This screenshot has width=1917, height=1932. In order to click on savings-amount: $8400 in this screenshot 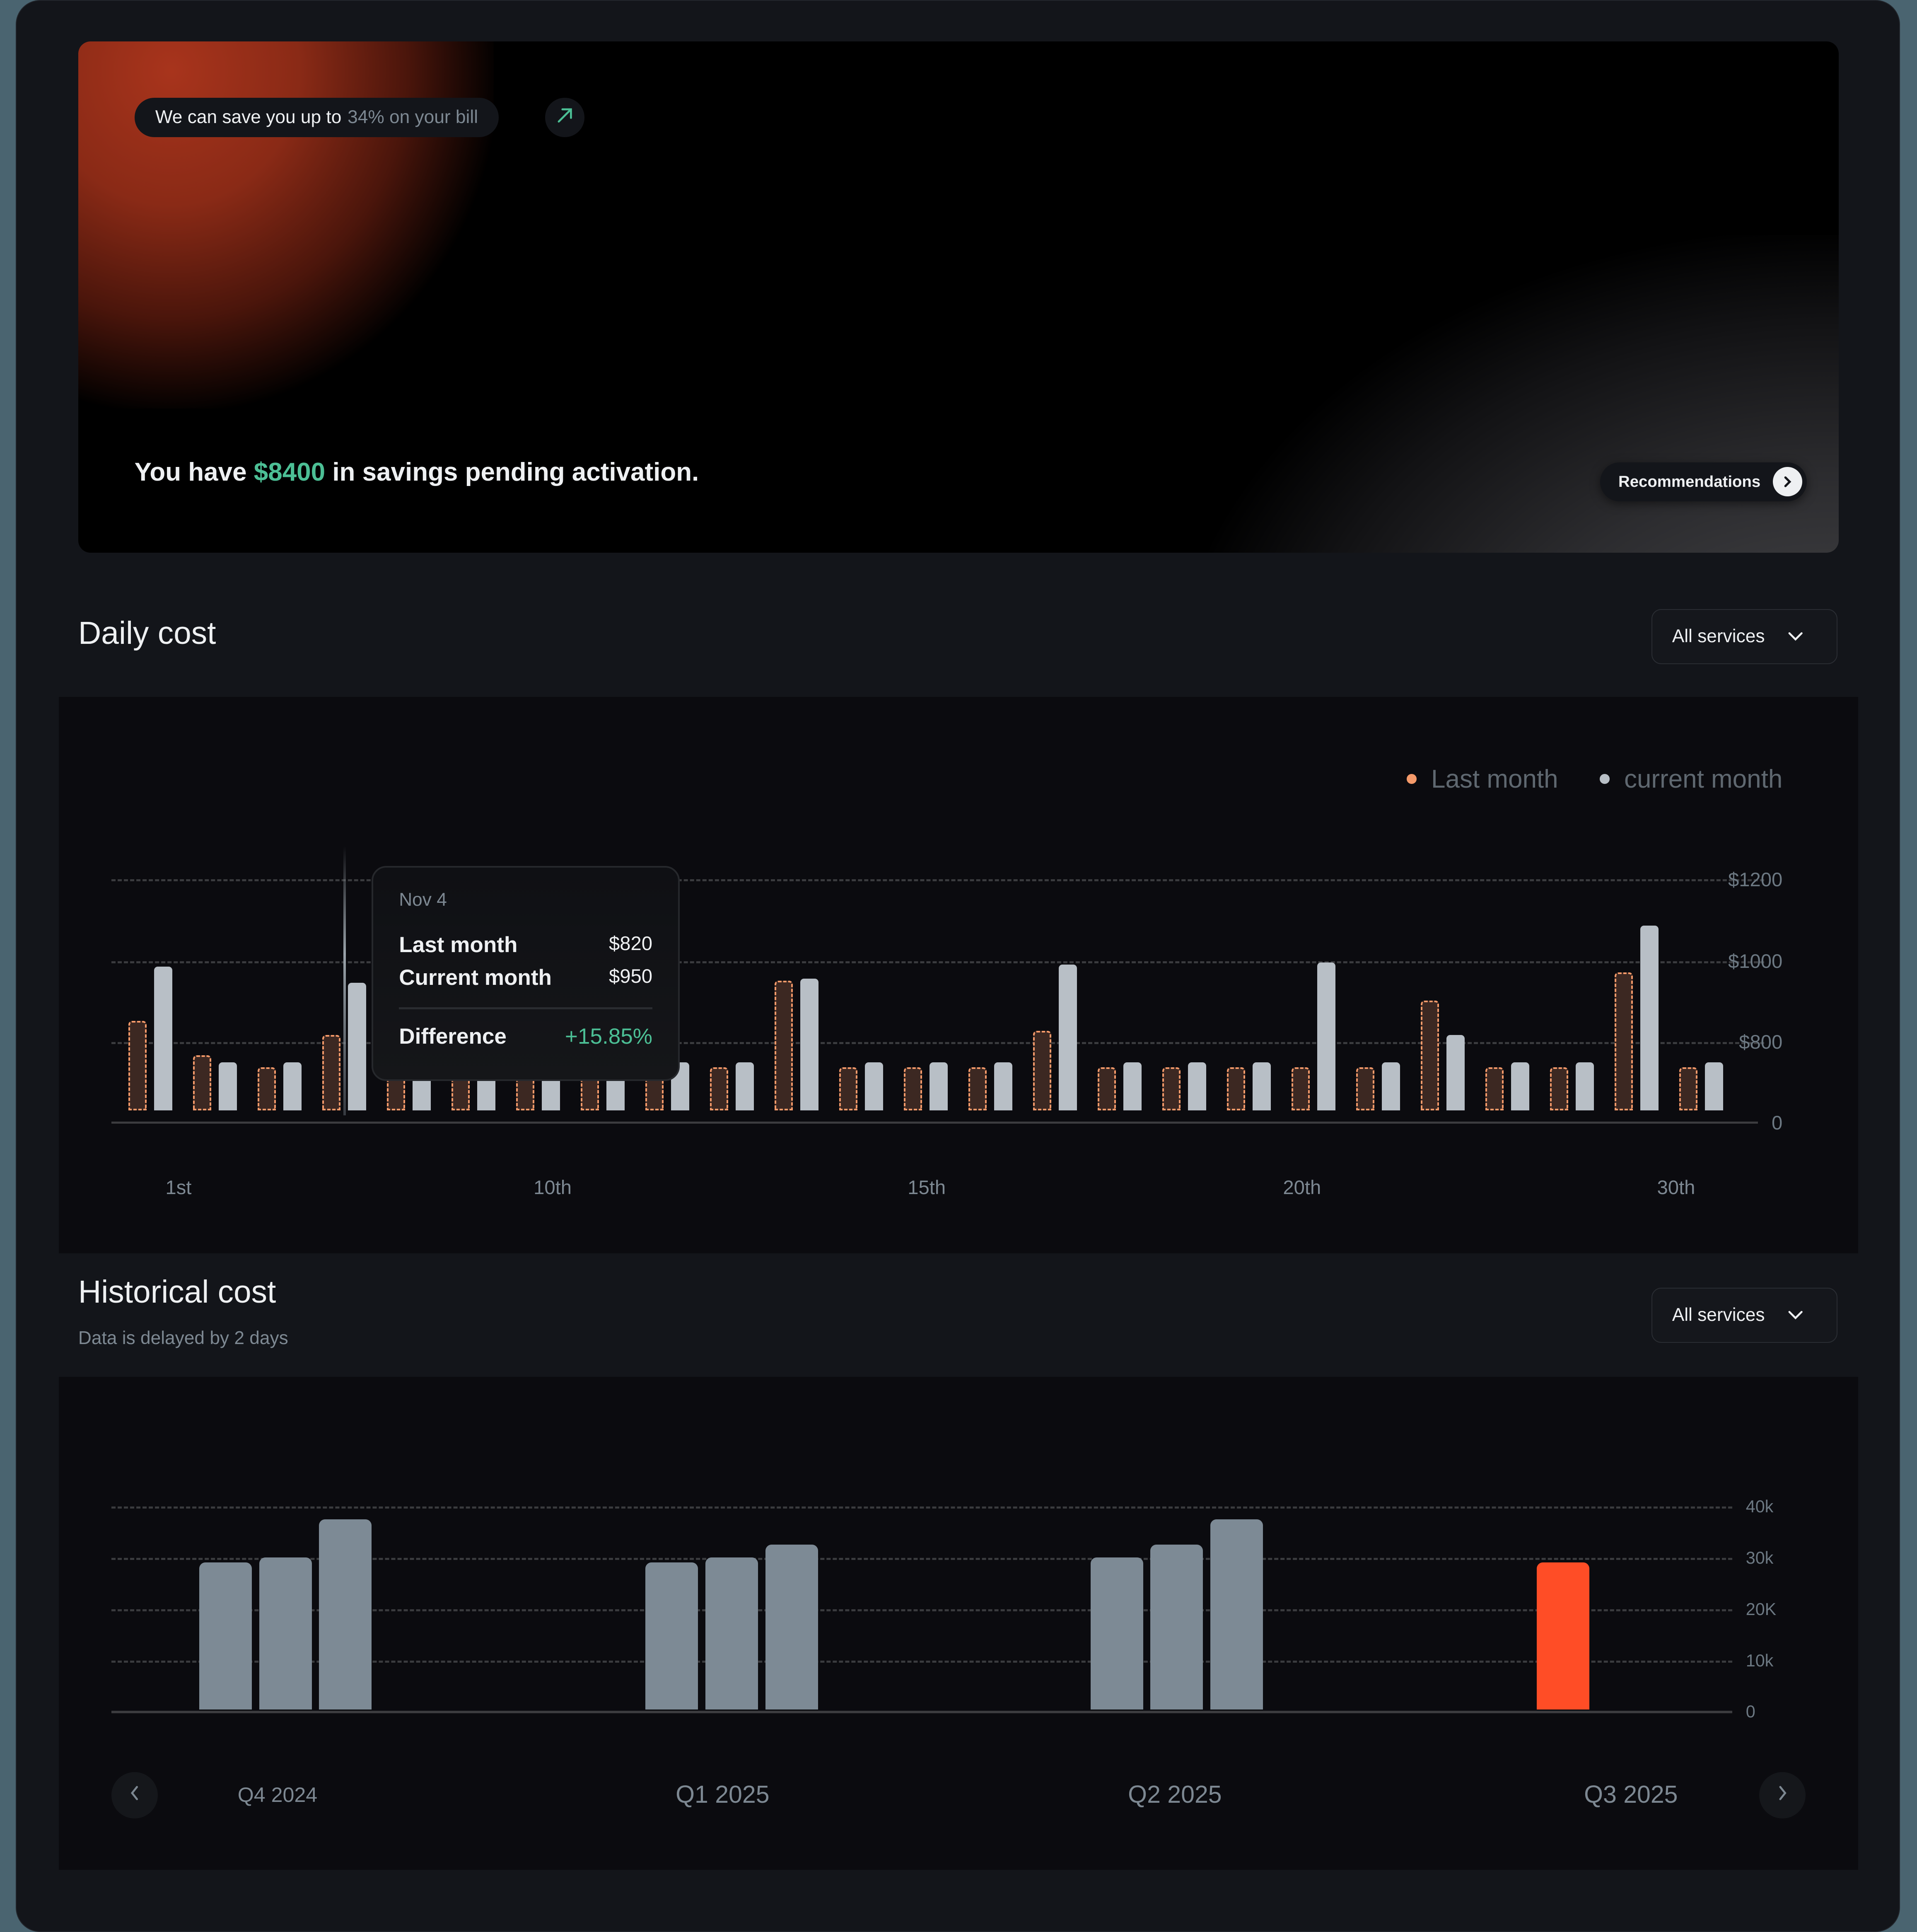, I will do `click(290, 471)`.